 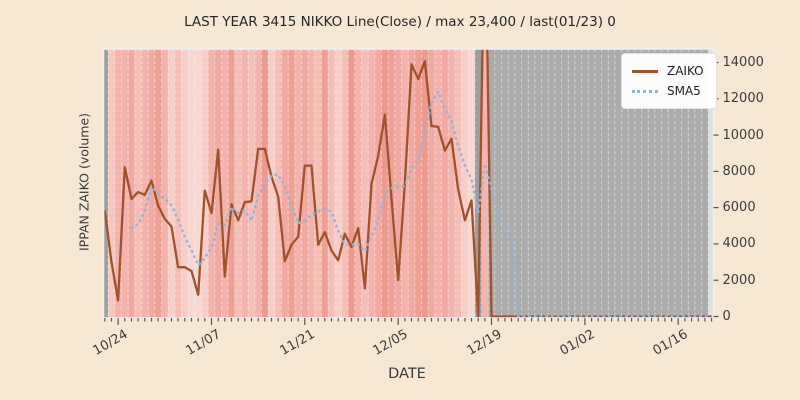 I want to click on legend: ZAIKO SMA5, so click(x=669, y=81).